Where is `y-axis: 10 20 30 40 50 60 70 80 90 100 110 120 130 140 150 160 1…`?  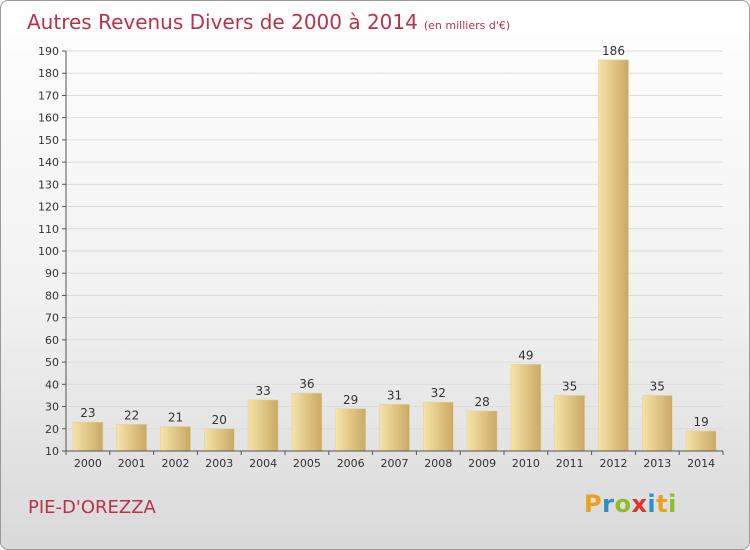 y-axis: 10 20 30 40 50 60 70 80 90 100 110 120 130 140 150 160 1… is located at coordinates (52, 251).